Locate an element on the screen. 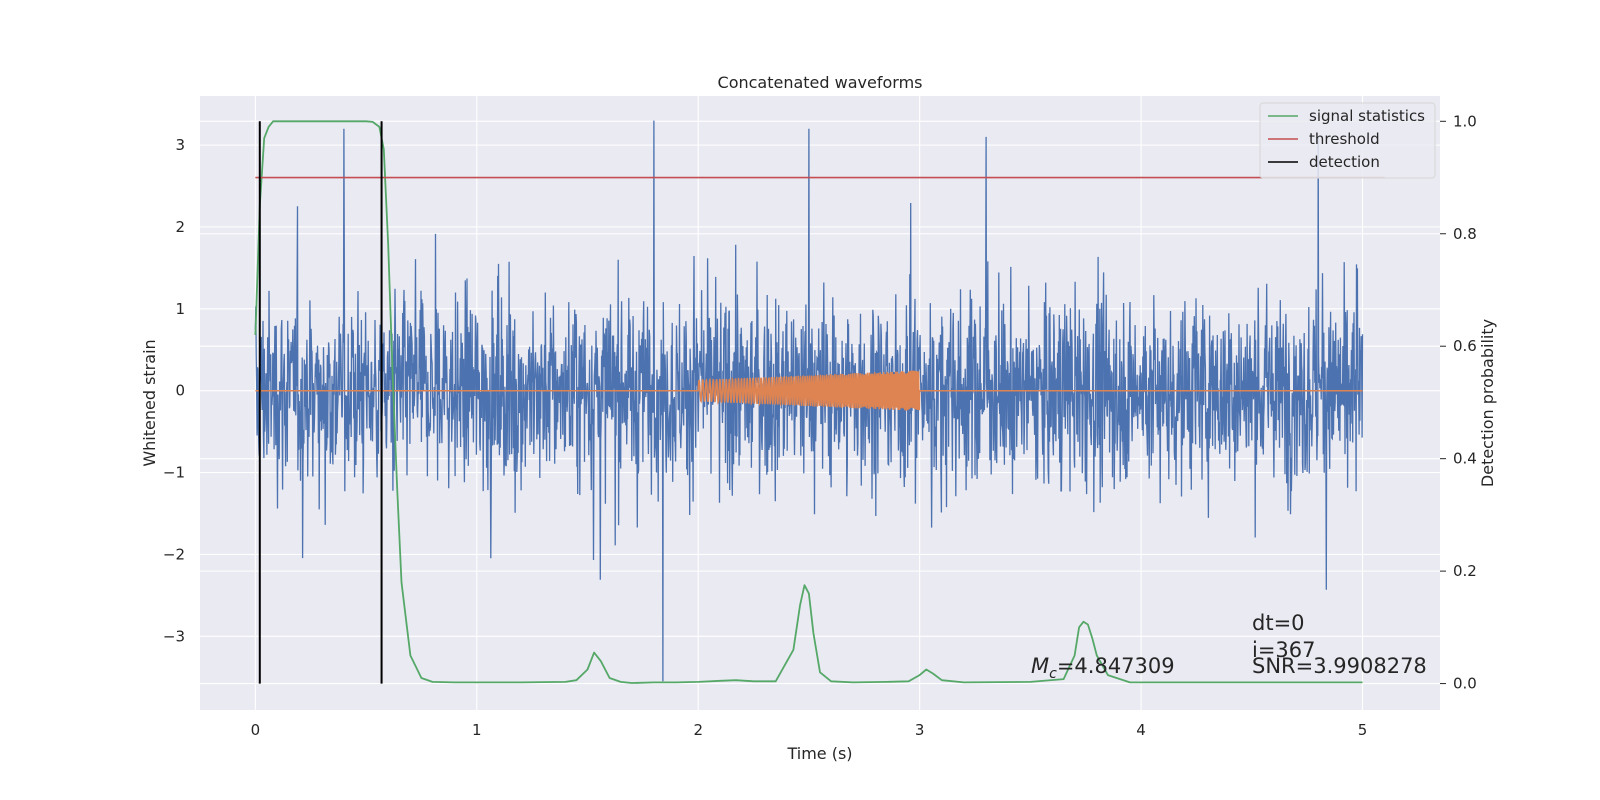 This screenshot has width=1600, height=800. x-axis-label: Time (s) is located at coordinates (819, 753).